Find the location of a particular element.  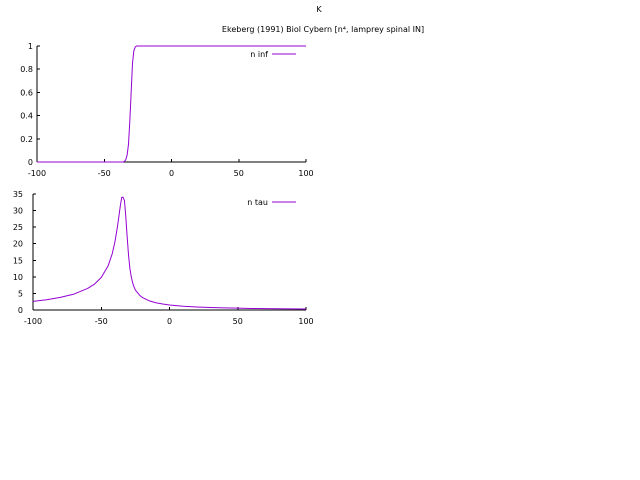

series-line-n-tau is located at coordinates (169, 253).